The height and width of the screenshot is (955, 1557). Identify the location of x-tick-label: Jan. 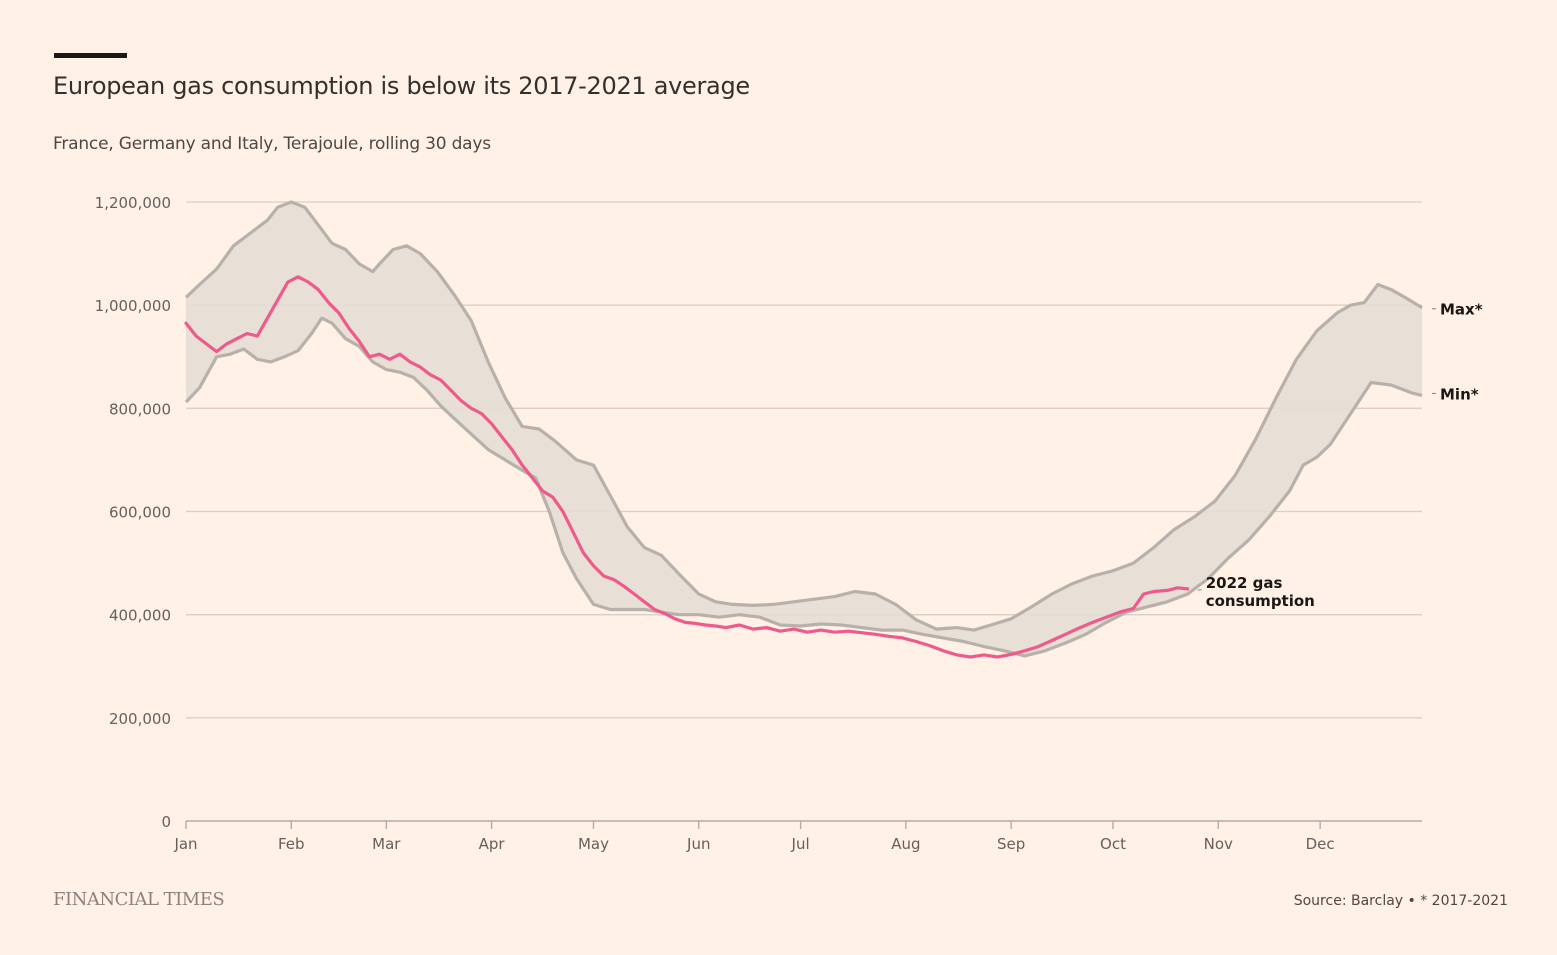
(185, 844).